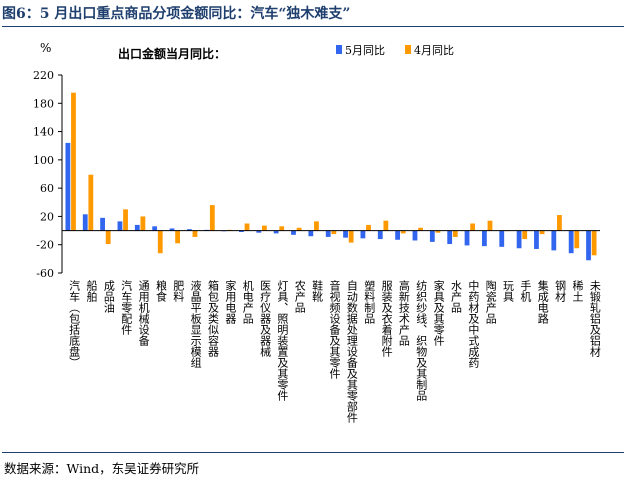 The height and width of the screenshot is (488, 629). Describe the element at coordinates (91, 291) in the screenshot. I see `x-tick-label: 船舶` at that location.